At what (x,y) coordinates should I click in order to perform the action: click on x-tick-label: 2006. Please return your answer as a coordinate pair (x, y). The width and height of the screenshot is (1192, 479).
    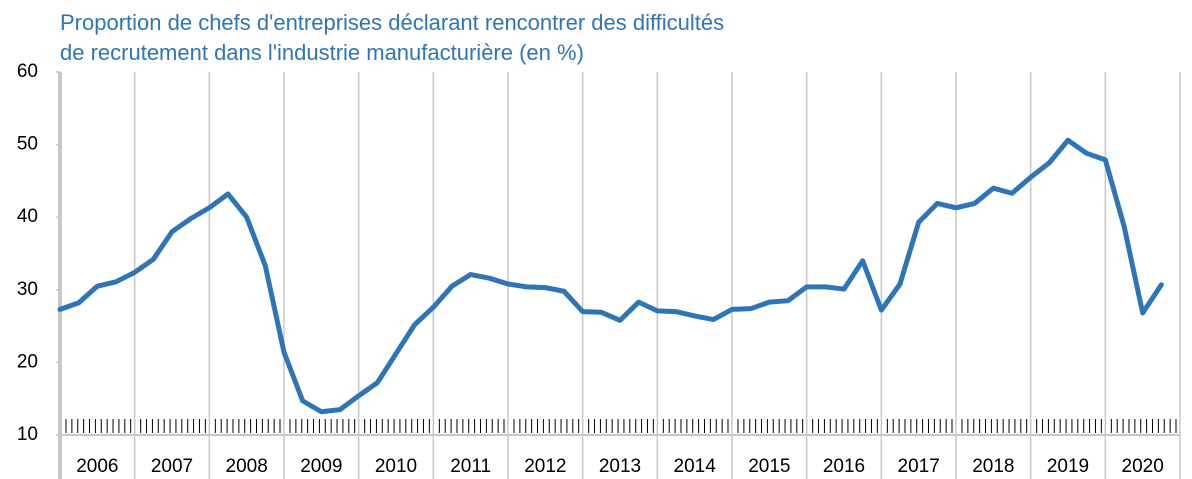
    Looking at the image, I should click on (97, 466).